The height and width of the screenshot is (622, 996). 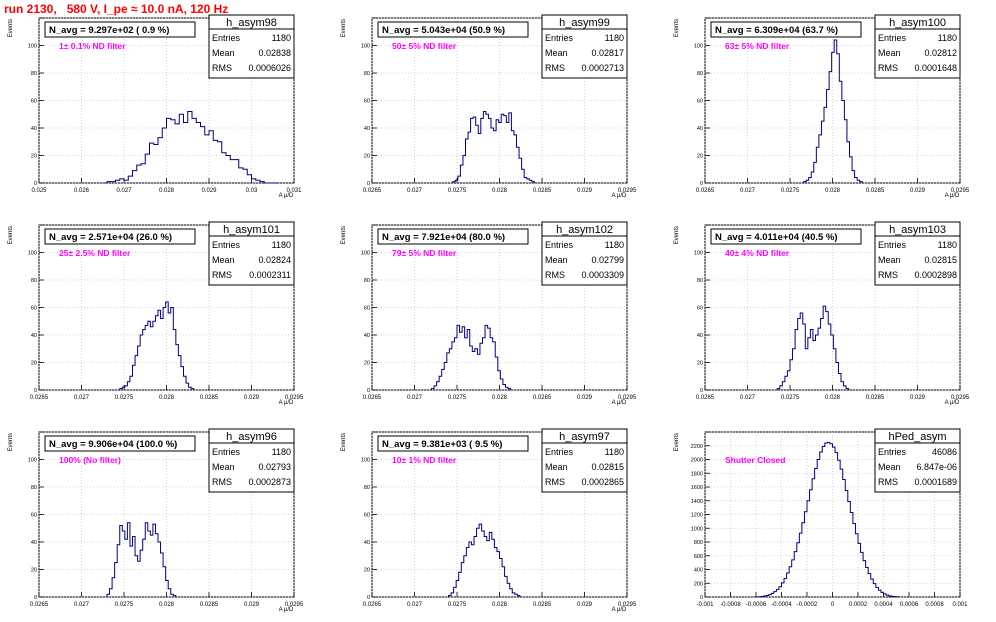 What do you see at coordinates (917, 460) in the screenshot?
I see `stats-box` at bounding box center [917, 460].